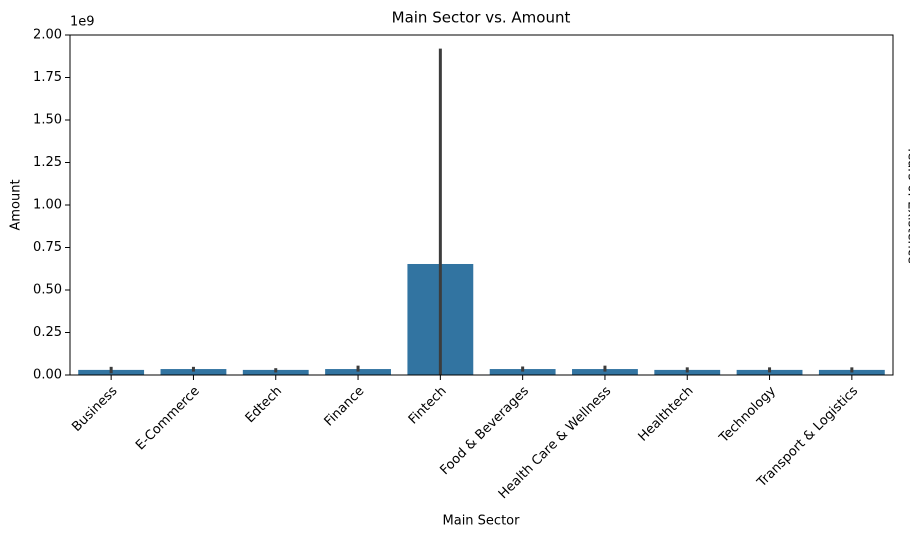 Image resolution: width=910 pixels, height=537 pixels. I want to click on x-tick-label: Fintech, so click(428, 406).